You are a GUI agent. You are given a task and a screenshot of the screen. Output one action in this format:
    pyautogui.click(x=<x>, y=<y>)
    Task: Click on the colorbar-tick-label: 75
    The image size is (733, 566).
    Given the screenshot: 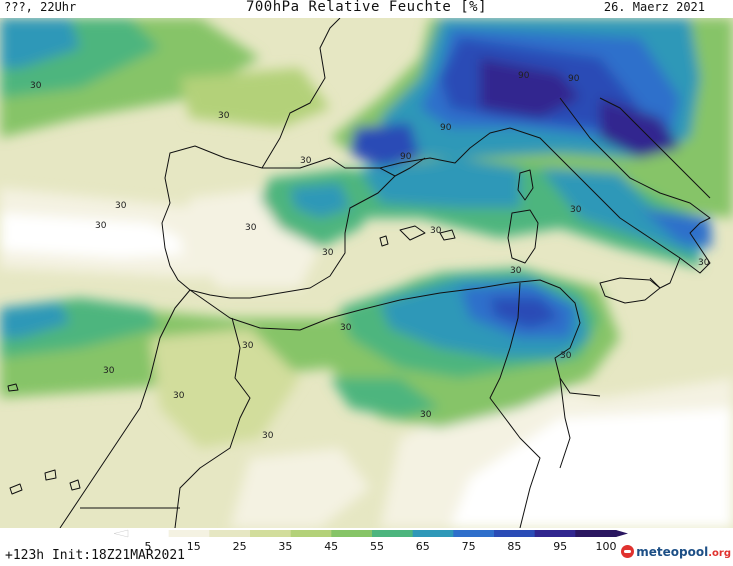 What is the action you would take?
    pyautogui.click(x=469, y=546)
    